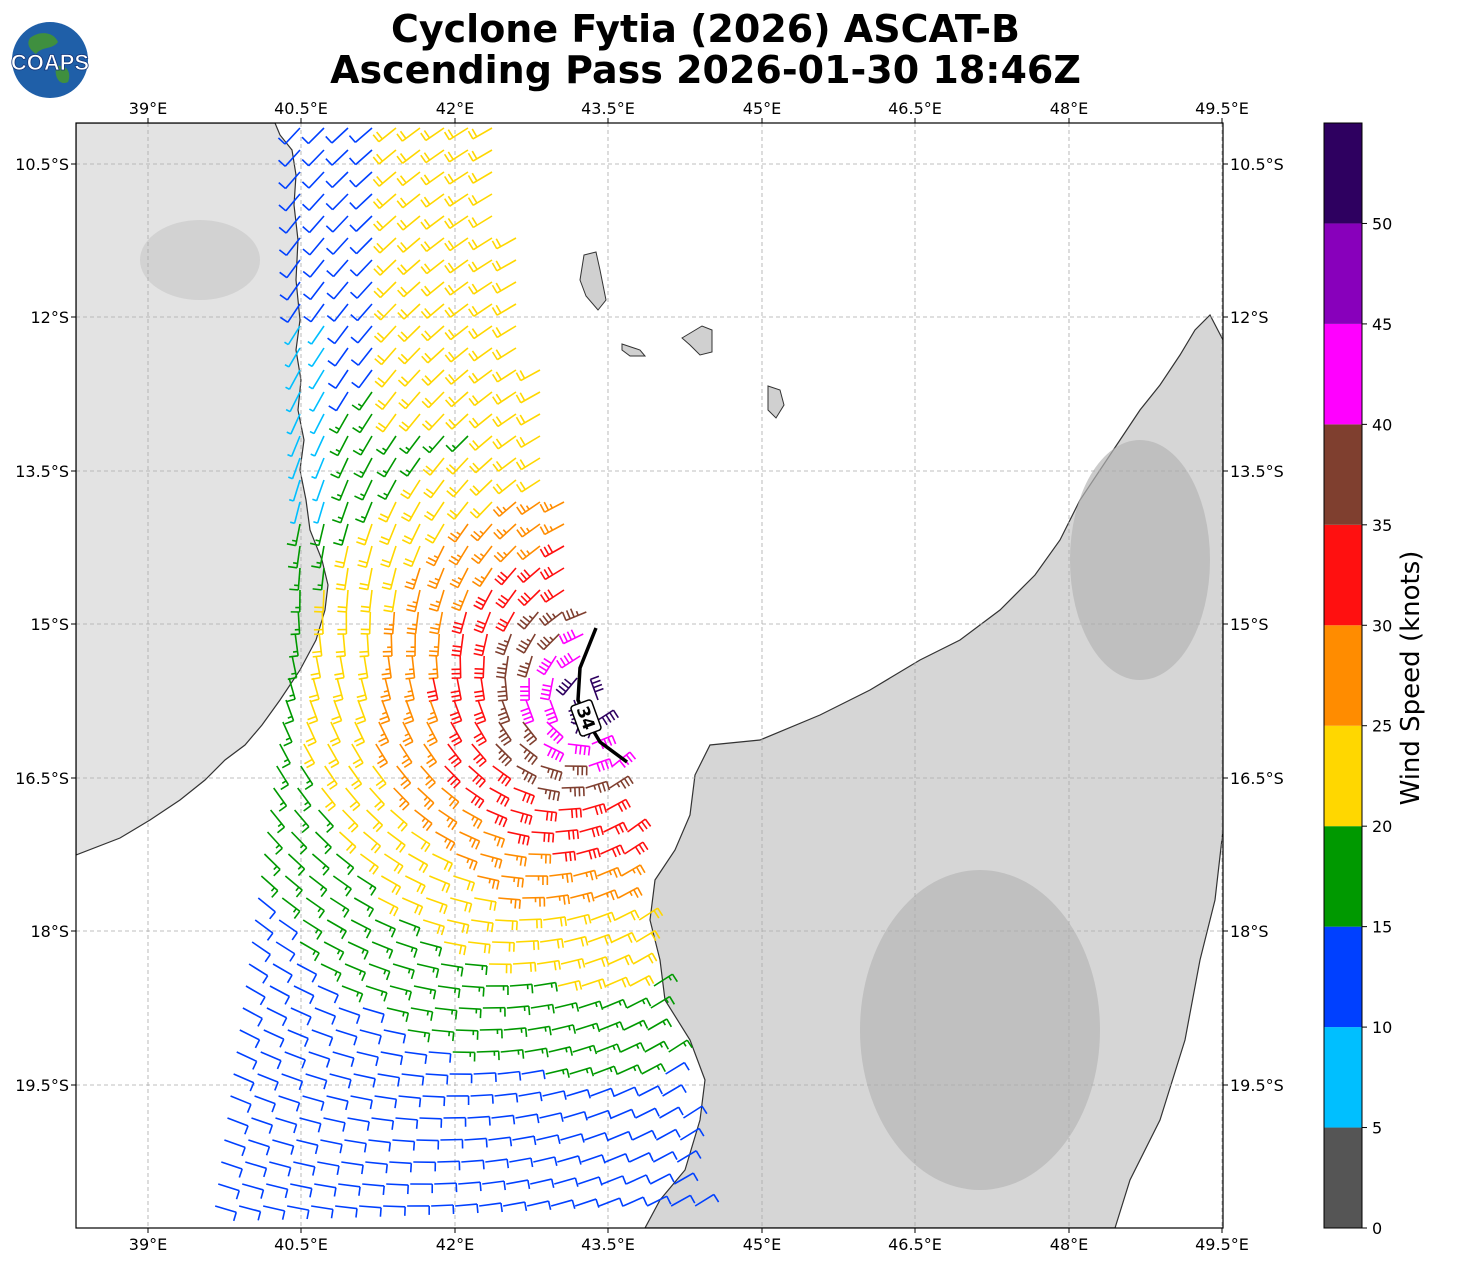 This screenshot has height=1264, width=1461. What do you see at coordinates (593, 281) in the screenshot?
I see `island-grande-comore` at bounding box center [593, 281].